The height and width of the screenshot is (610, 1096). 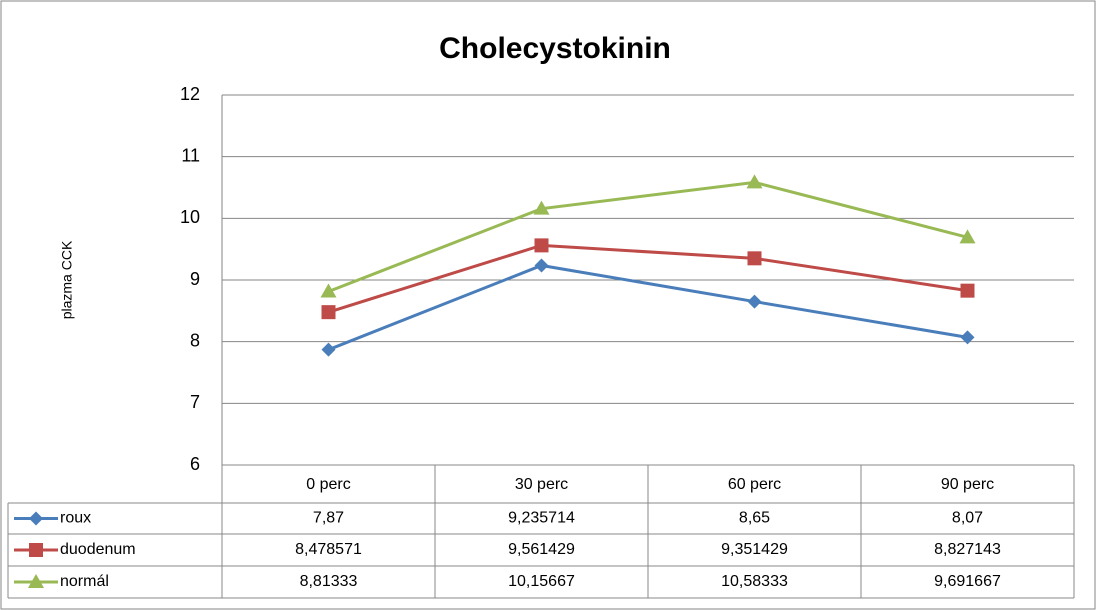 I want to click on x-tick-label: 90 perc, so click(x=967, y=484).